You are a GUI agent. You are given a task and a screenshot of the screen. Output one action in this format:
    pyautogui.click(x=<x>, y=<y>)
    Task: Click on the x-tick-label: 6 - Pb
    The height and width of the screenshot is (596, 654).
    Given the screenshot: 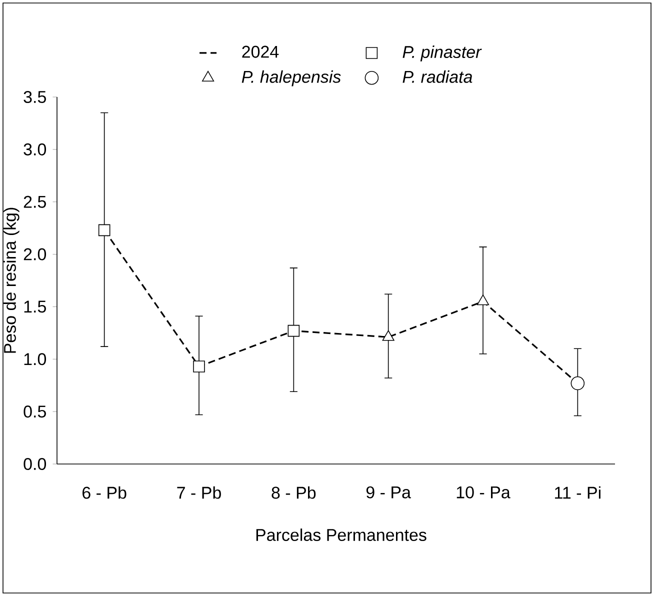 What is the action you would take?
    pyautogui.click(x=104, y=492)
    